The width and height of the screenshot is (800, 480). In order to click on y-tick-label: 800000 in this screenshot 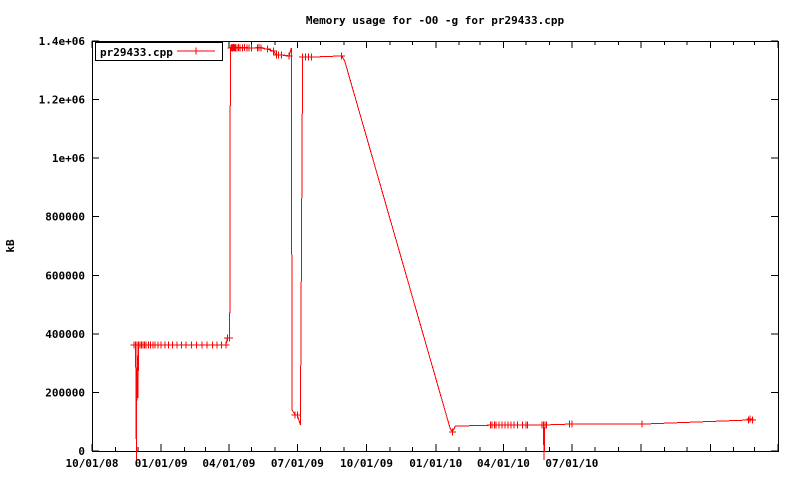, I will do `click(65, 217)`.